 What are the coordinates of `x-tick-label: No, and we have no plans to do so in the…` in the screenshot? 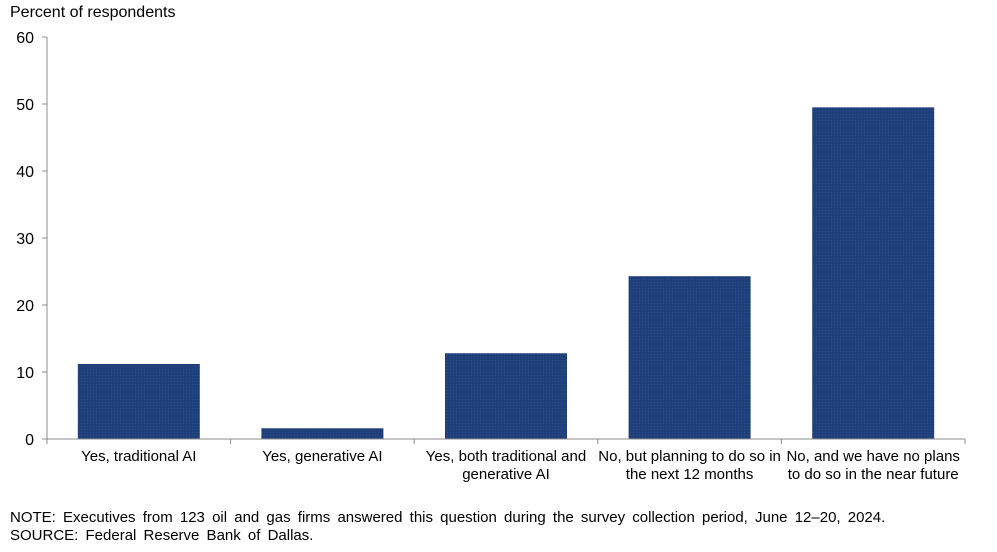 It's located at (873, 465).